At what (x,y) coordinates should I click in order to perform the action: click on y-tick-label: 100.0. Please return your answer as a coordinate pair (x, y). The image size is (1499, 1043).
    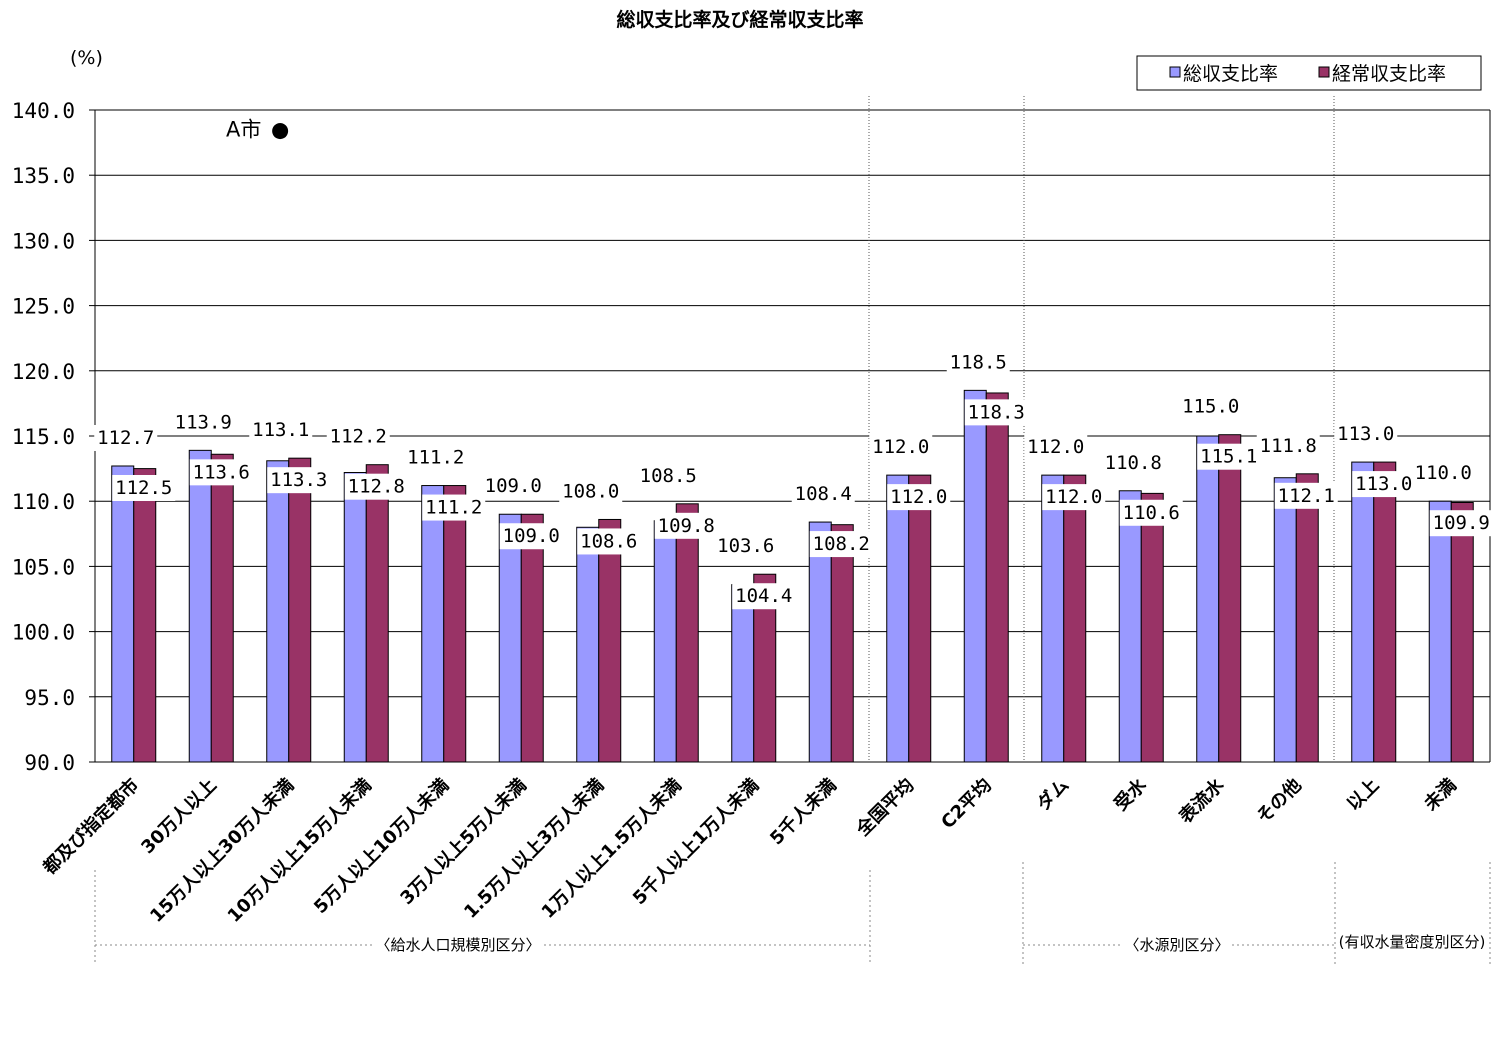
    Looking at the image, I should click on (43, 633).